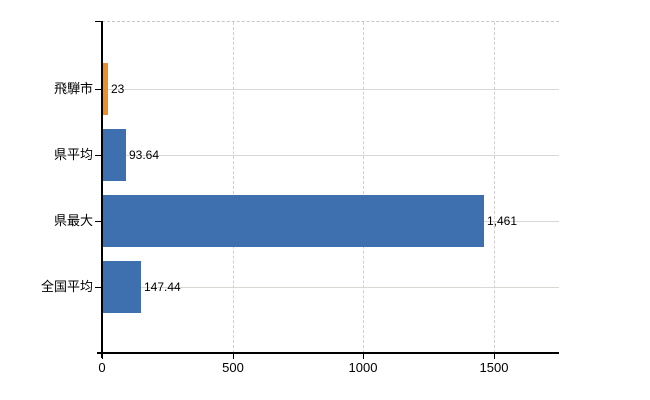  What do you see at coordinates (494, 367) in the screenshot?
I see `x-axis-tick-label: 1500` at bounding box center [494, 367].